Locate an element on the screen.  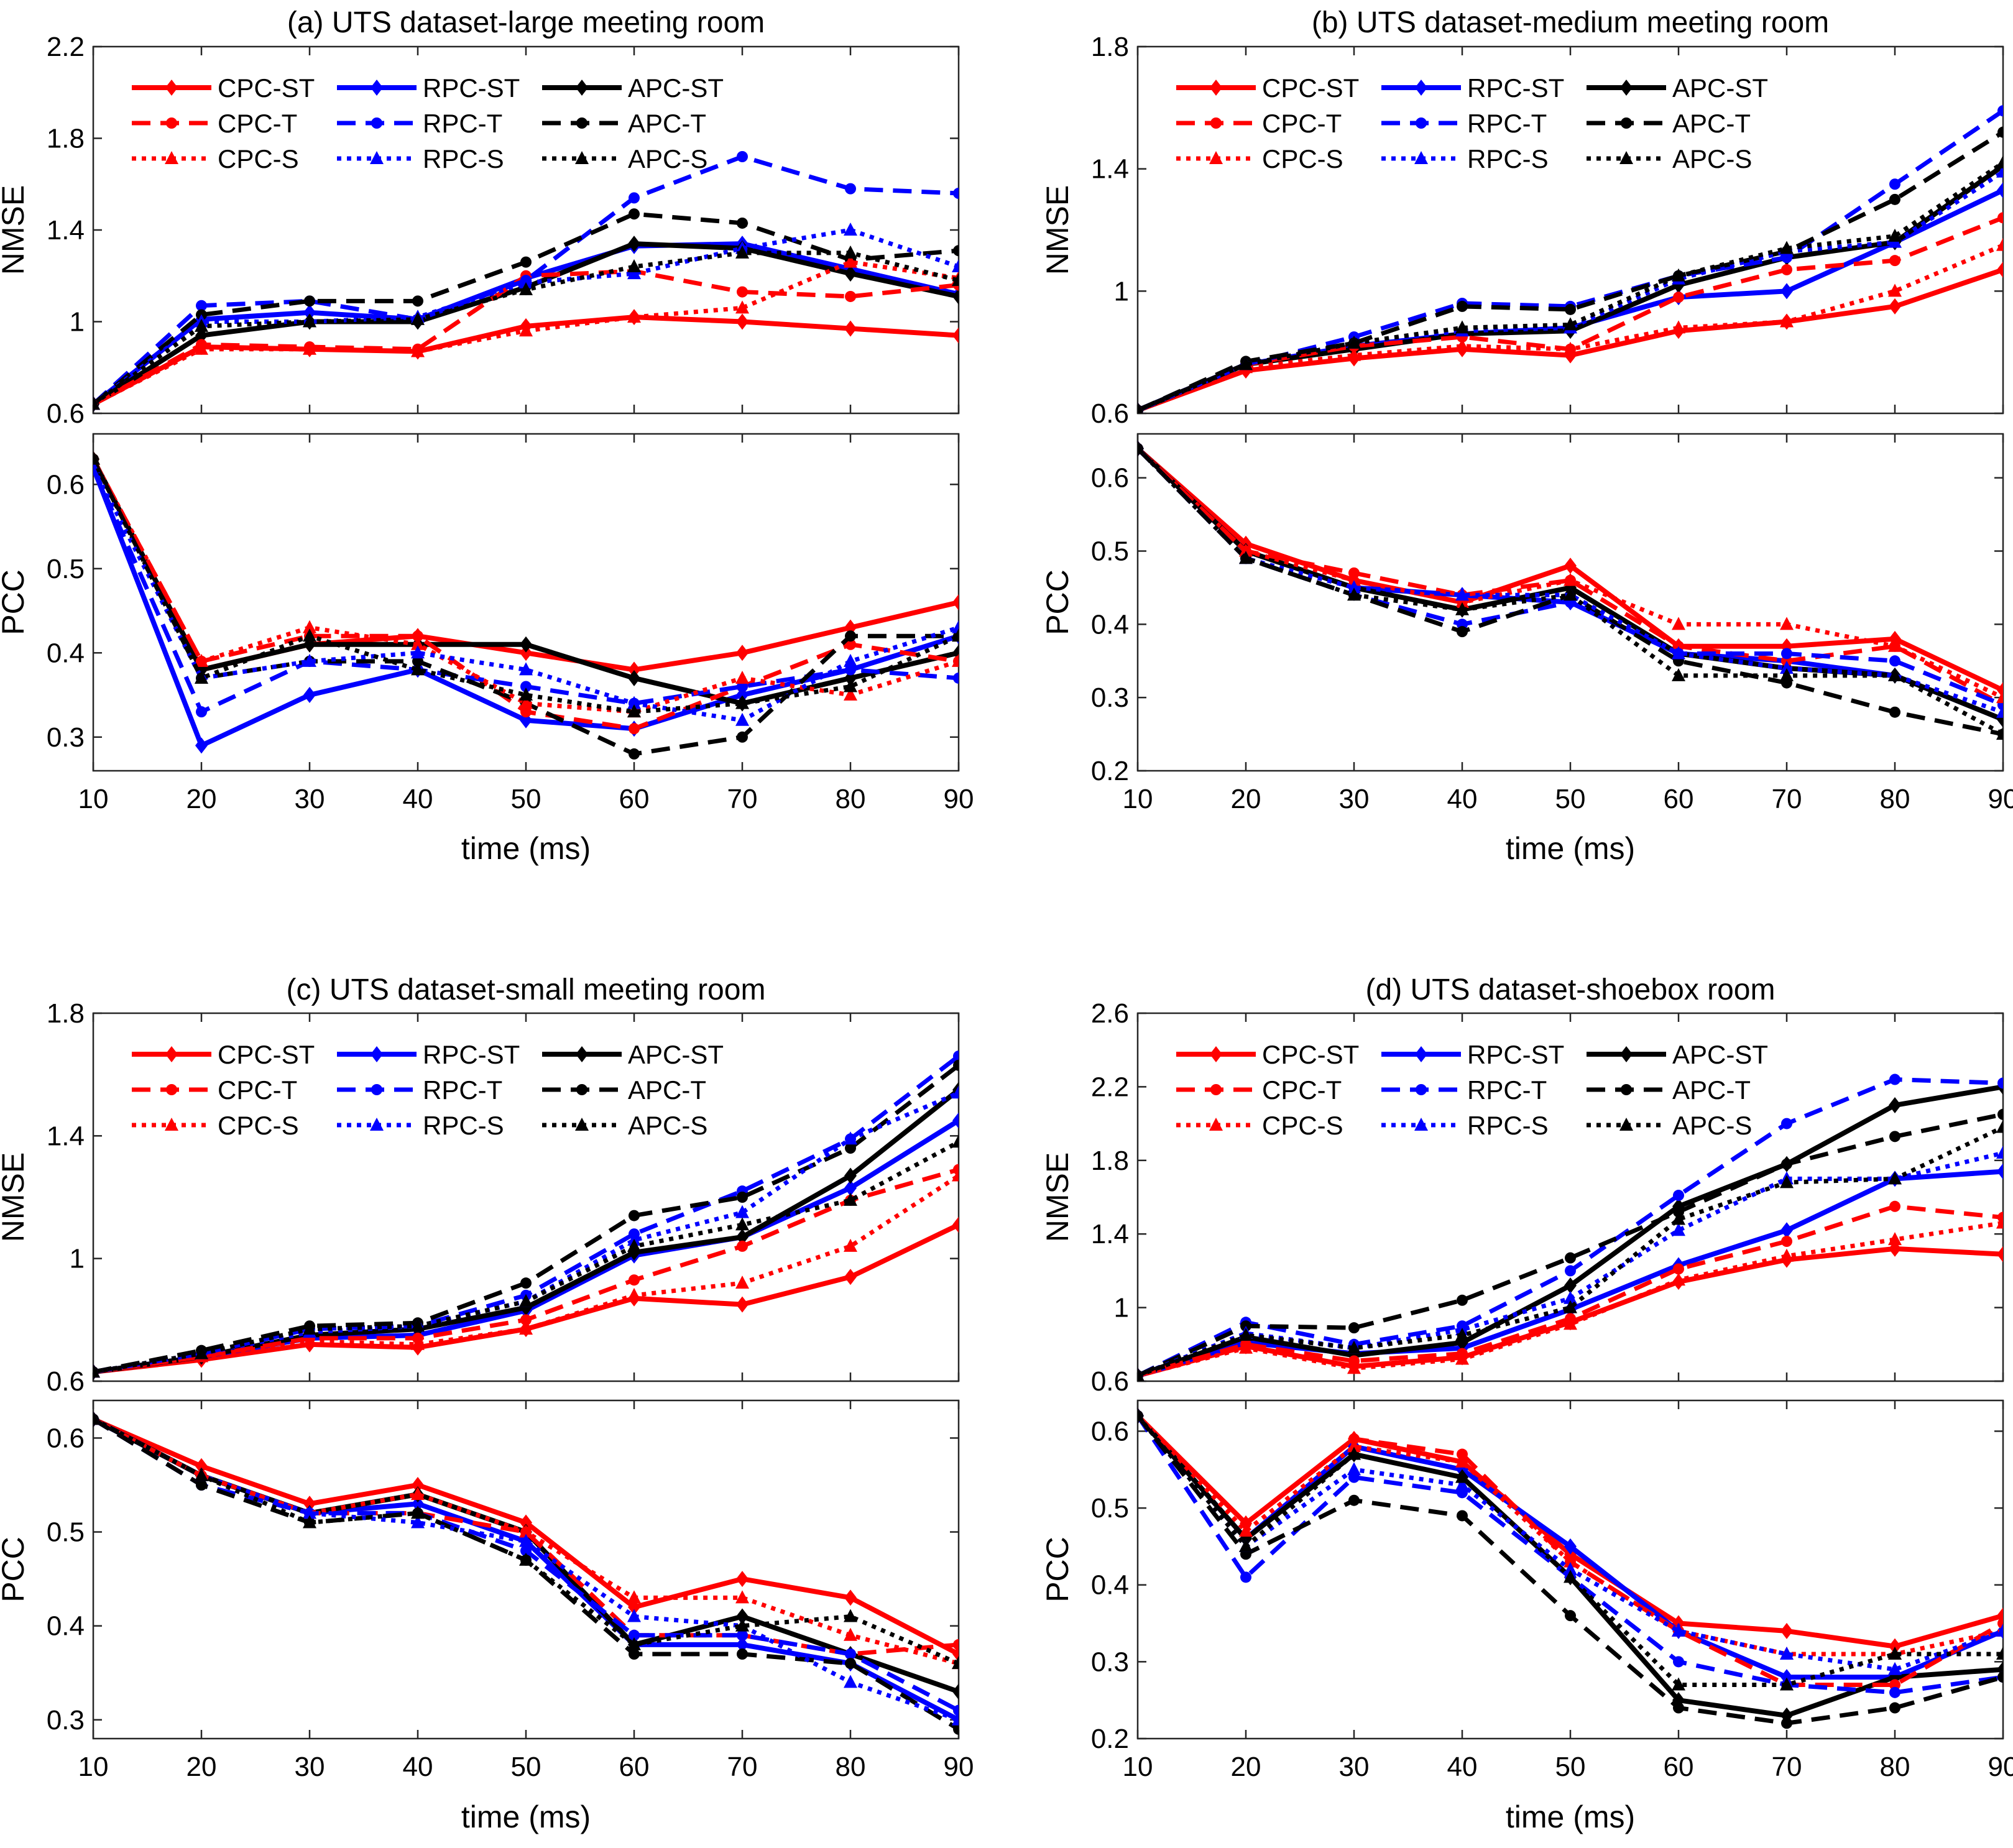
y-tick-label: 2.2 is located at coordinates (1110, 1087).